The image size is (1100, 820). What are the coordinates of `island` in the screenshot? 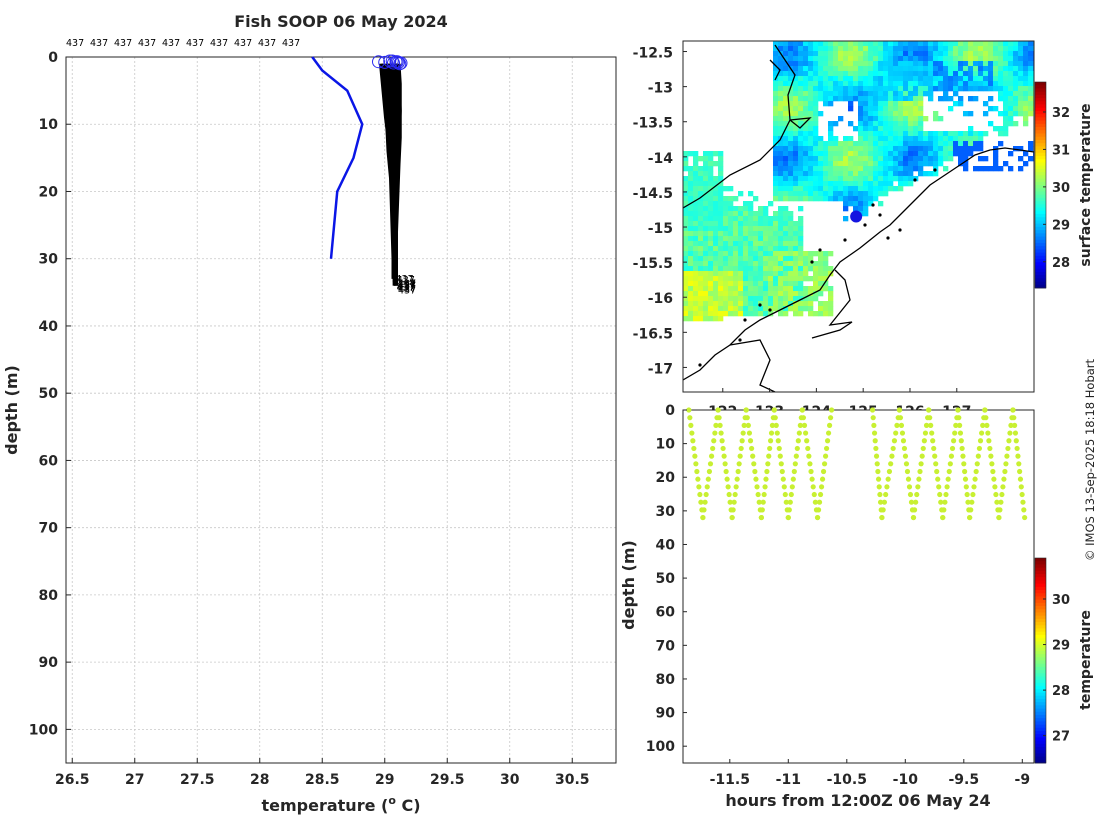 It's located at (935, 170).